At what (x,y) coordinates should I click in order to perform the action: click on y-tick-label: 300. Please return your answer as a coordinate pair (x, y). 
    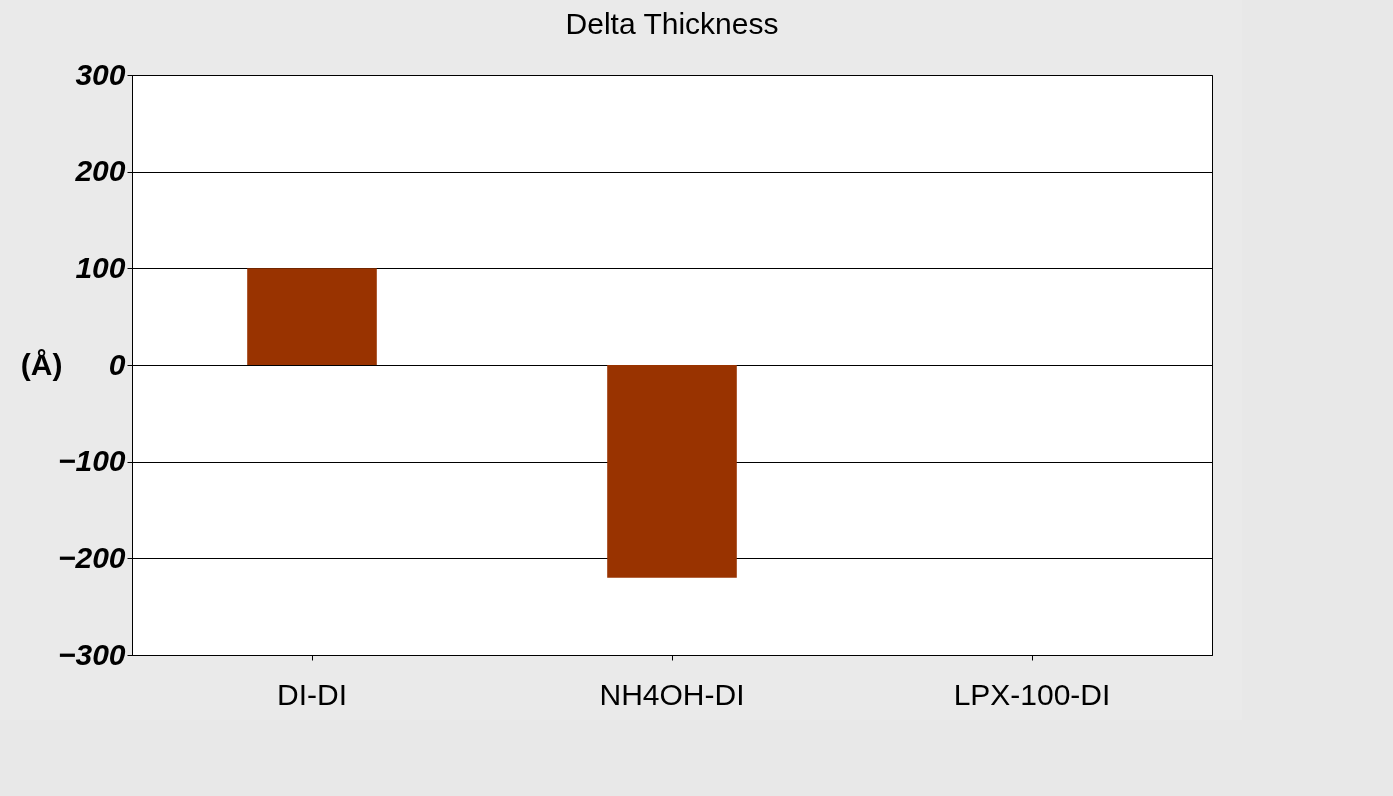
    Looking at the image, I should click on (100, 74).